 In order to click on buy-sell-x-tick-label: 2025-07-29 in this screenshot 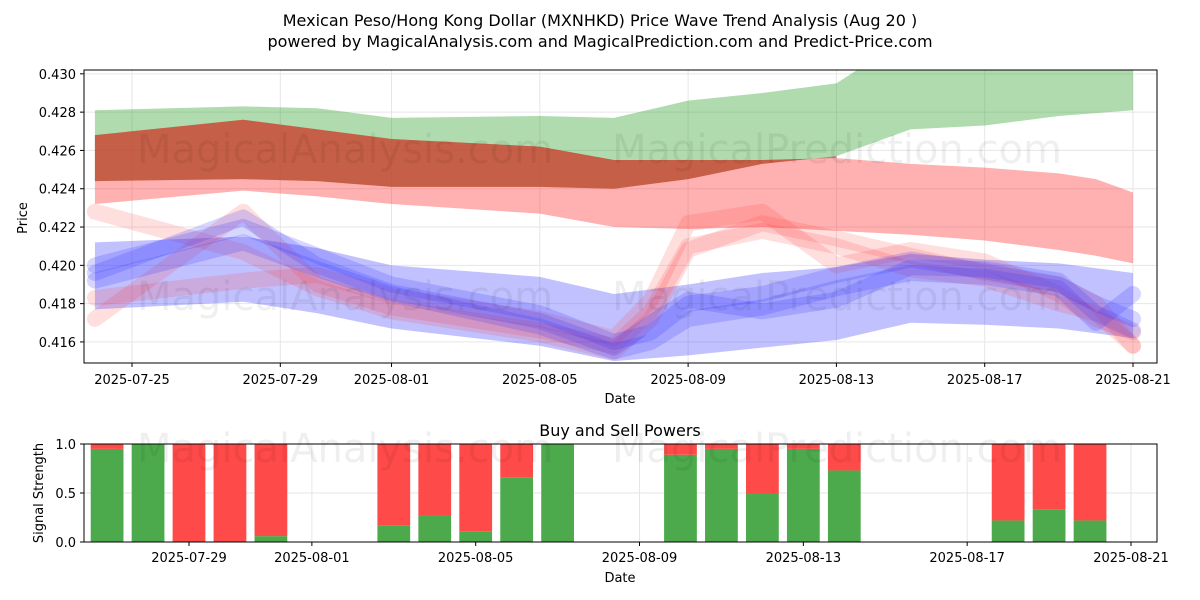, I will do `click(189, 558)`.